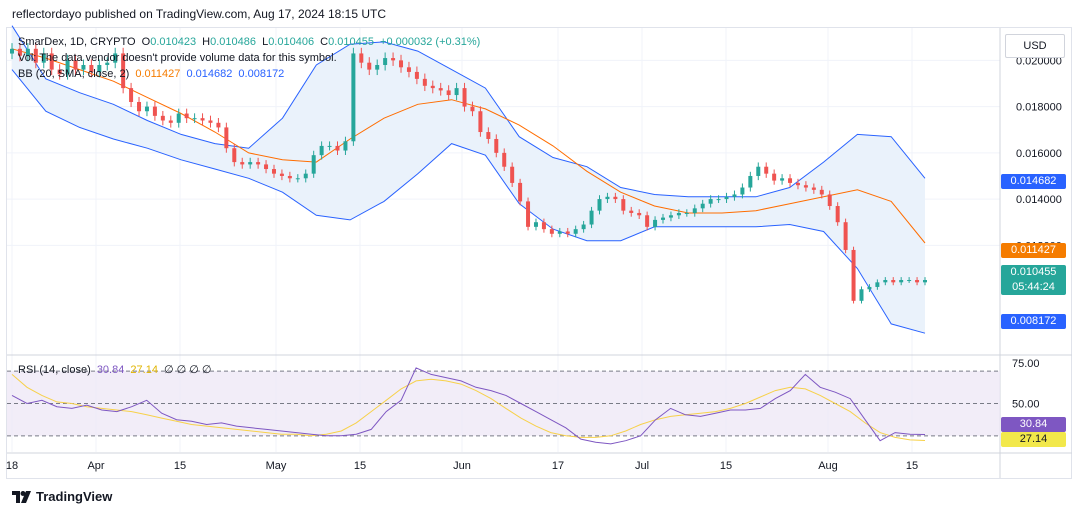  Describe the element at coordinates (173, 42) in the screenshot. I see `open-value: 0.010423` at that location.